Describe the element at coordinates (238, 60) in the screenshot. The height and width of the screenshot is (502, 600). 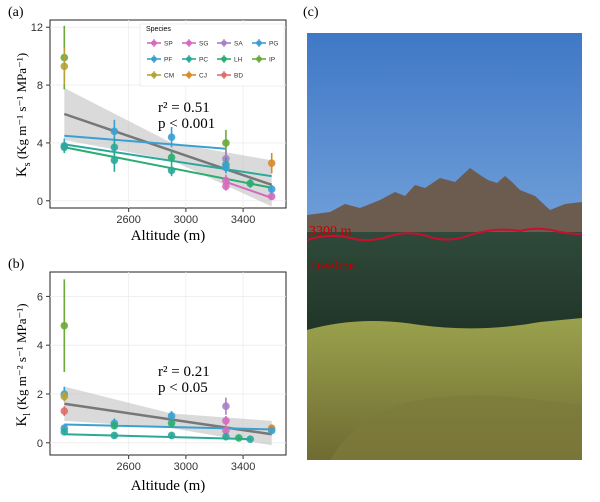
I see `legend-label-lh: LH` at that location.